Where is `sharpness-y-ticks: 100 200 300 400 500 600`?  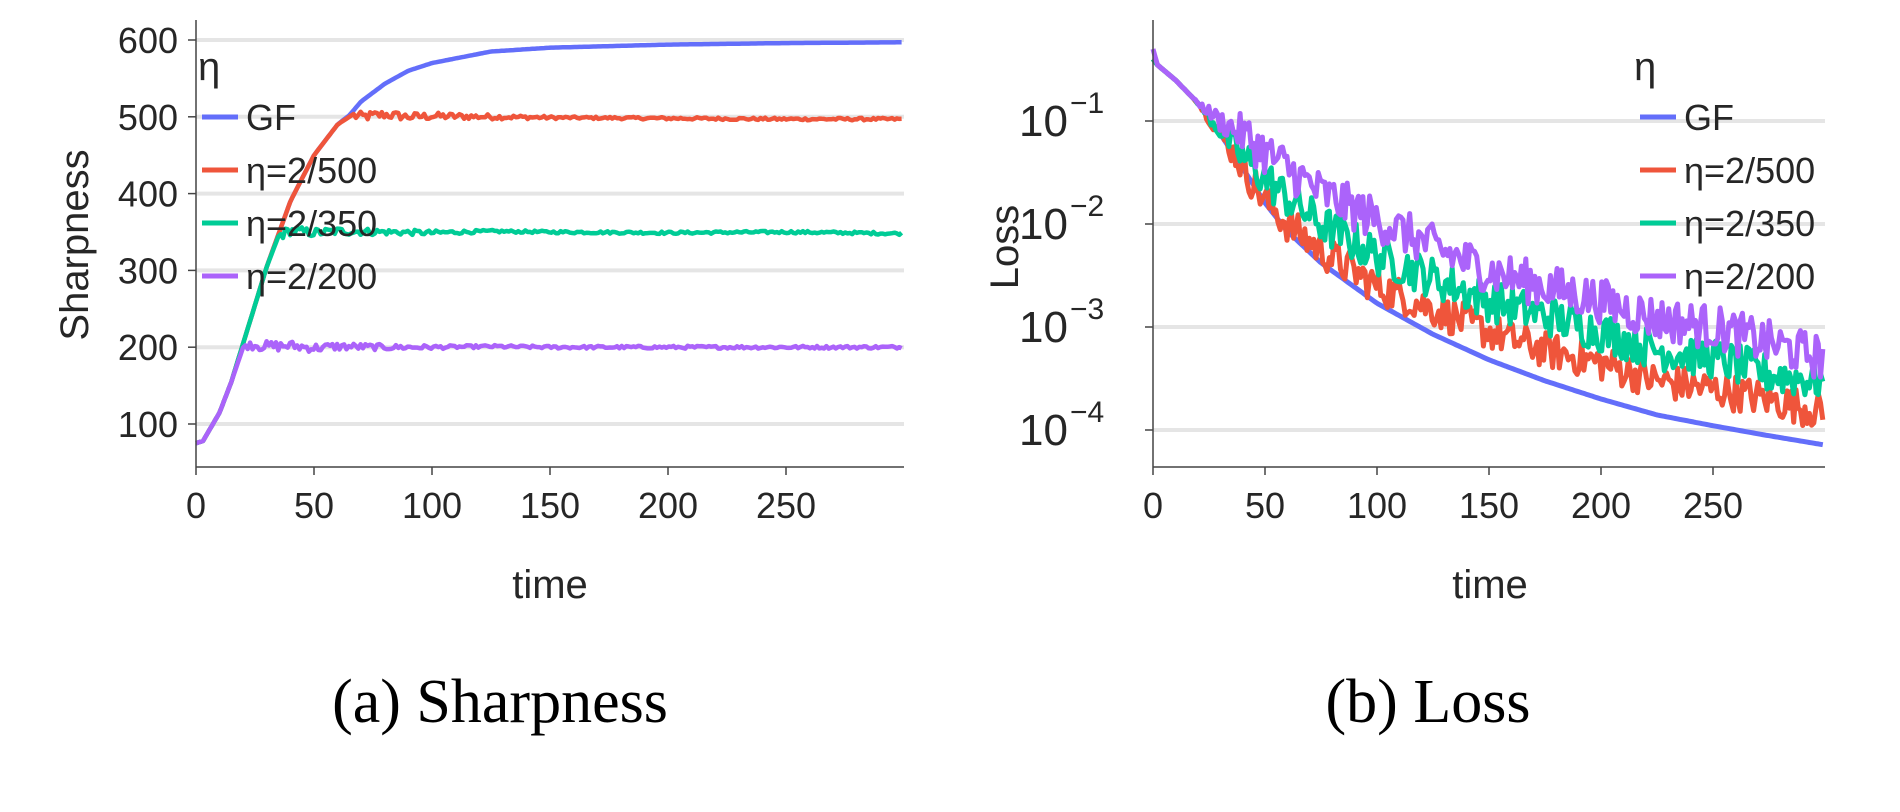 sharpness-y-ticks: 100 200 300 400 500 600 is located at coordinates (157, 232).